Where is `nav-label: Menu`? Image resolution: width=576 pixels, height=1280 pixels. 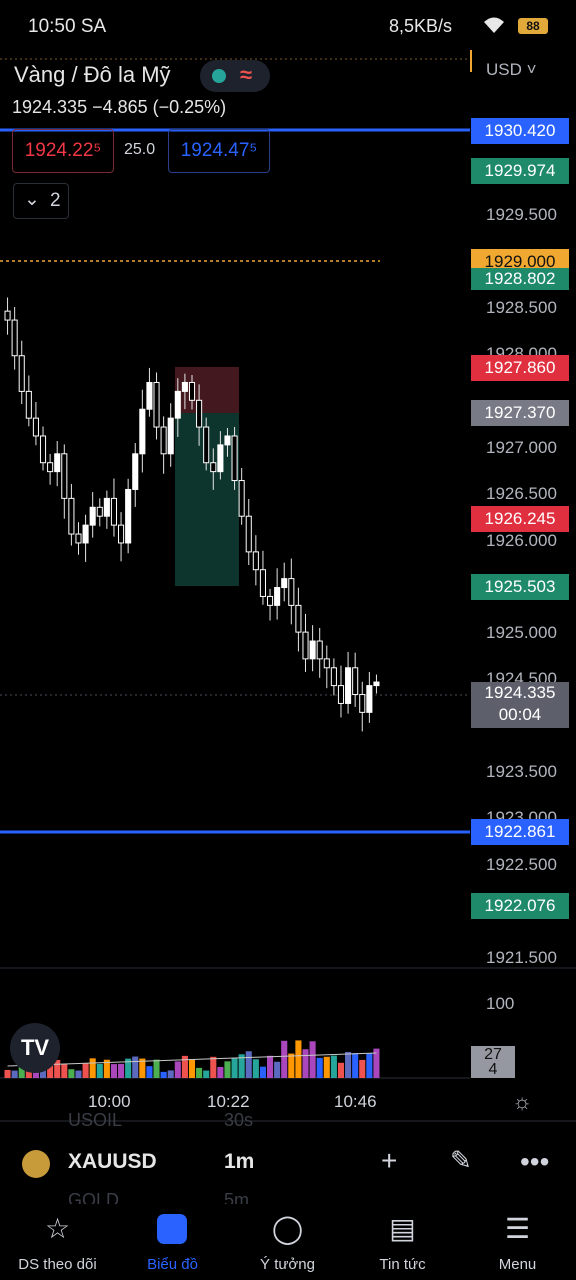
nav-label: Menu is located at coordinates (517, 1264).